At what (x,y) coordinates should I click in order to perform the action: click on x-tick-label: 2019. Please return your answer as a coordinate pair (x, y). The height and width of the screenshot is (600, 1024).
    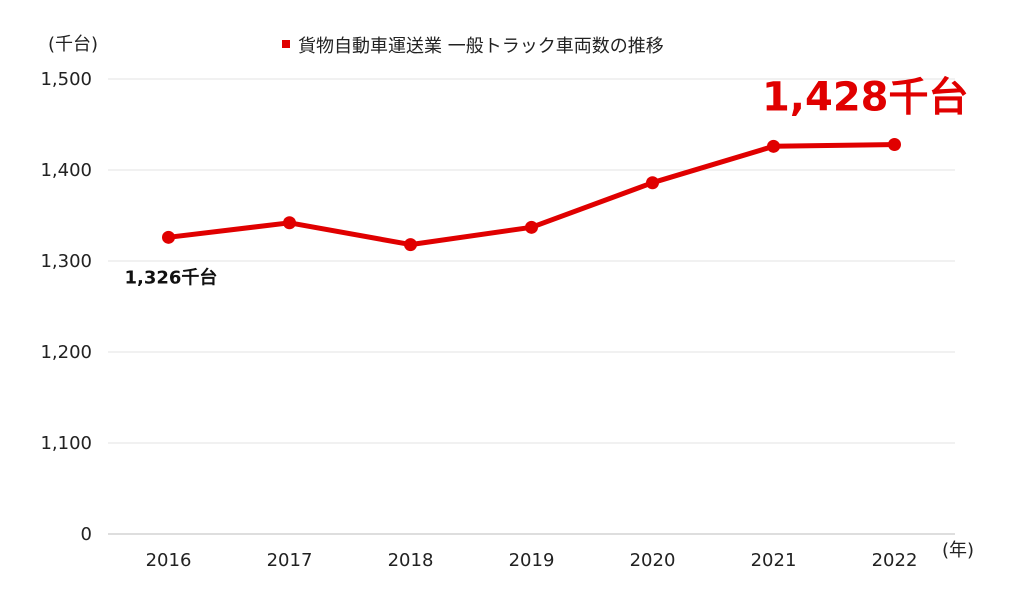
    Looking at the image, I should click on (532, 560).